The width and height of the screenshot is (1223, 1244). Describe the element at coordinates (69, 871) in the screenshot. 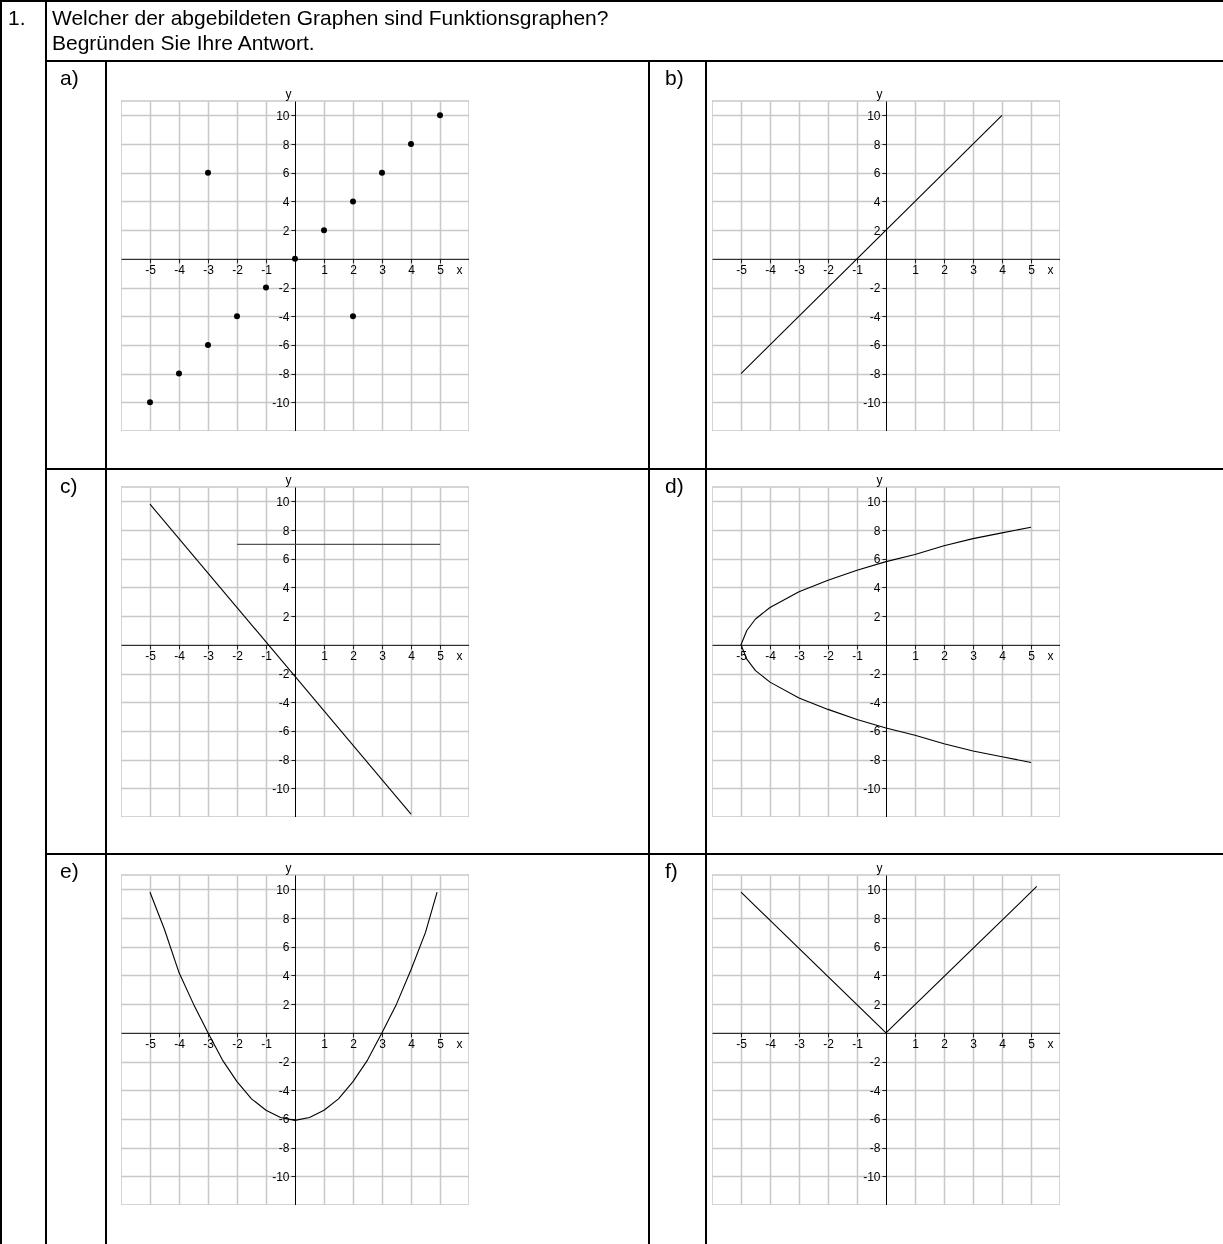

I see `chart-title: e)` at that location.